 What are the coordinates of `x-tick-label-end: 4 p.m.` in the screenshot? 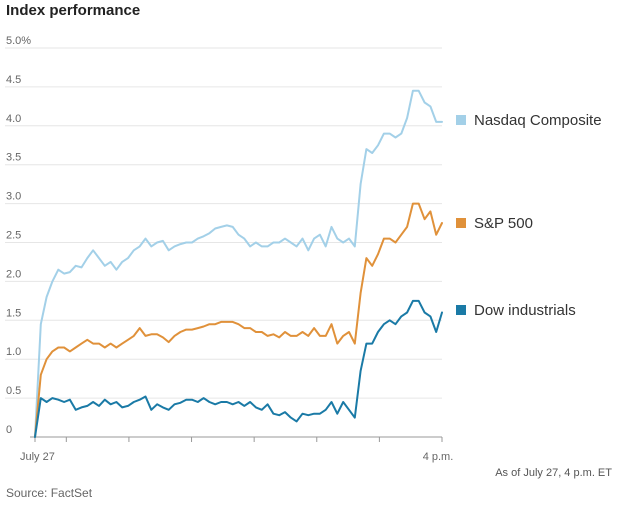 It's located at (438, 457).